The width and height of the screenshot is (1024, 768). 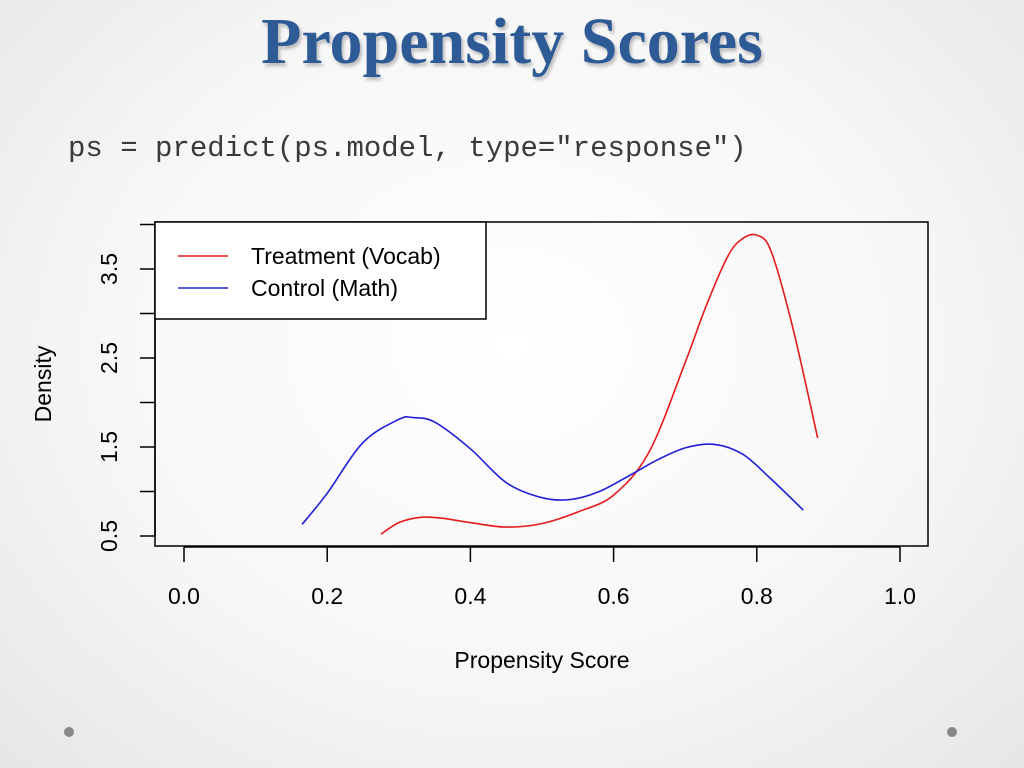 What do you see at coordinates (109, 447) in the screenshot?
I see `y-tick-label: 1.5` at bounding box center [109, 447].